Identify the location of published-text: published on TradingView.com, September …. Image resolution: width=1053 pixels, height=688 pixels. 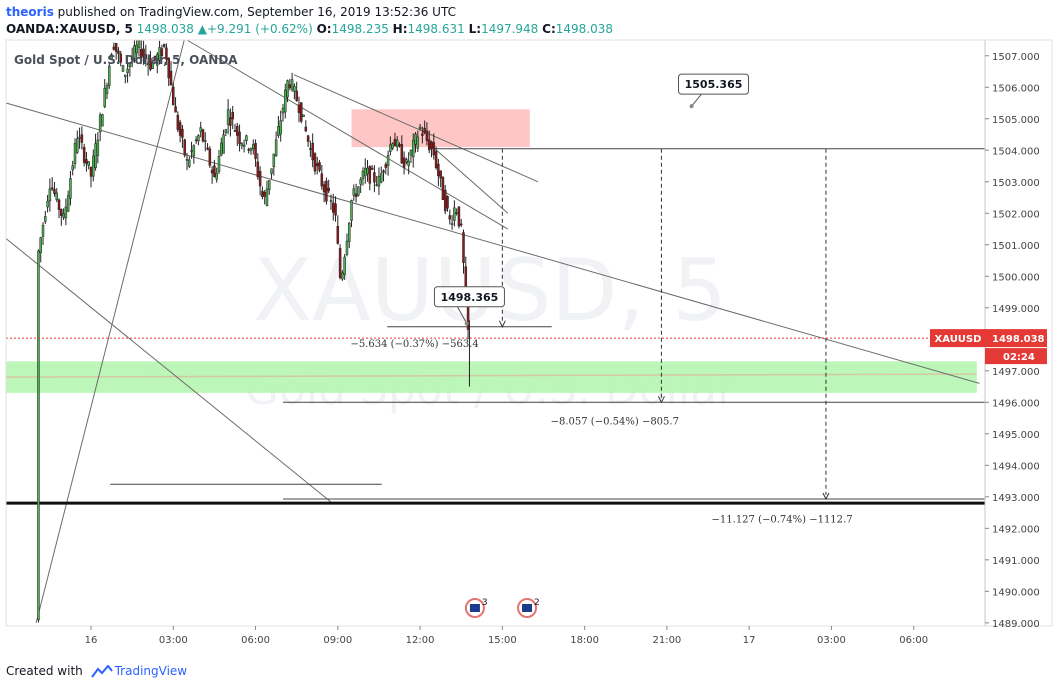
(254, 12).